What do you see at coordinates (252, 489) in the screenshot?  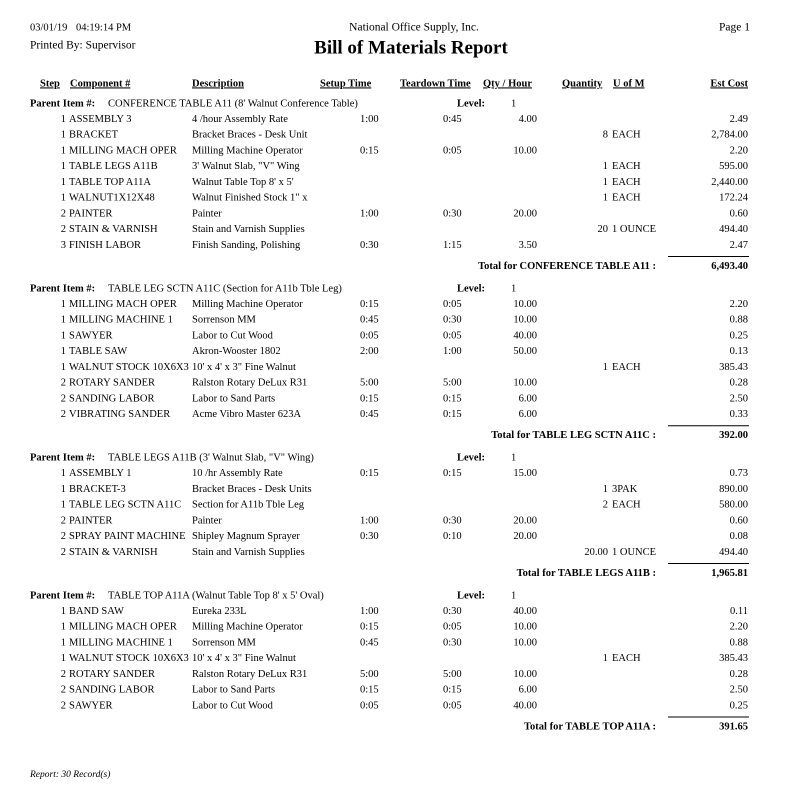 I see `description-cell: Bracket Braces - Desk Units` at bounding box center [252, 489].